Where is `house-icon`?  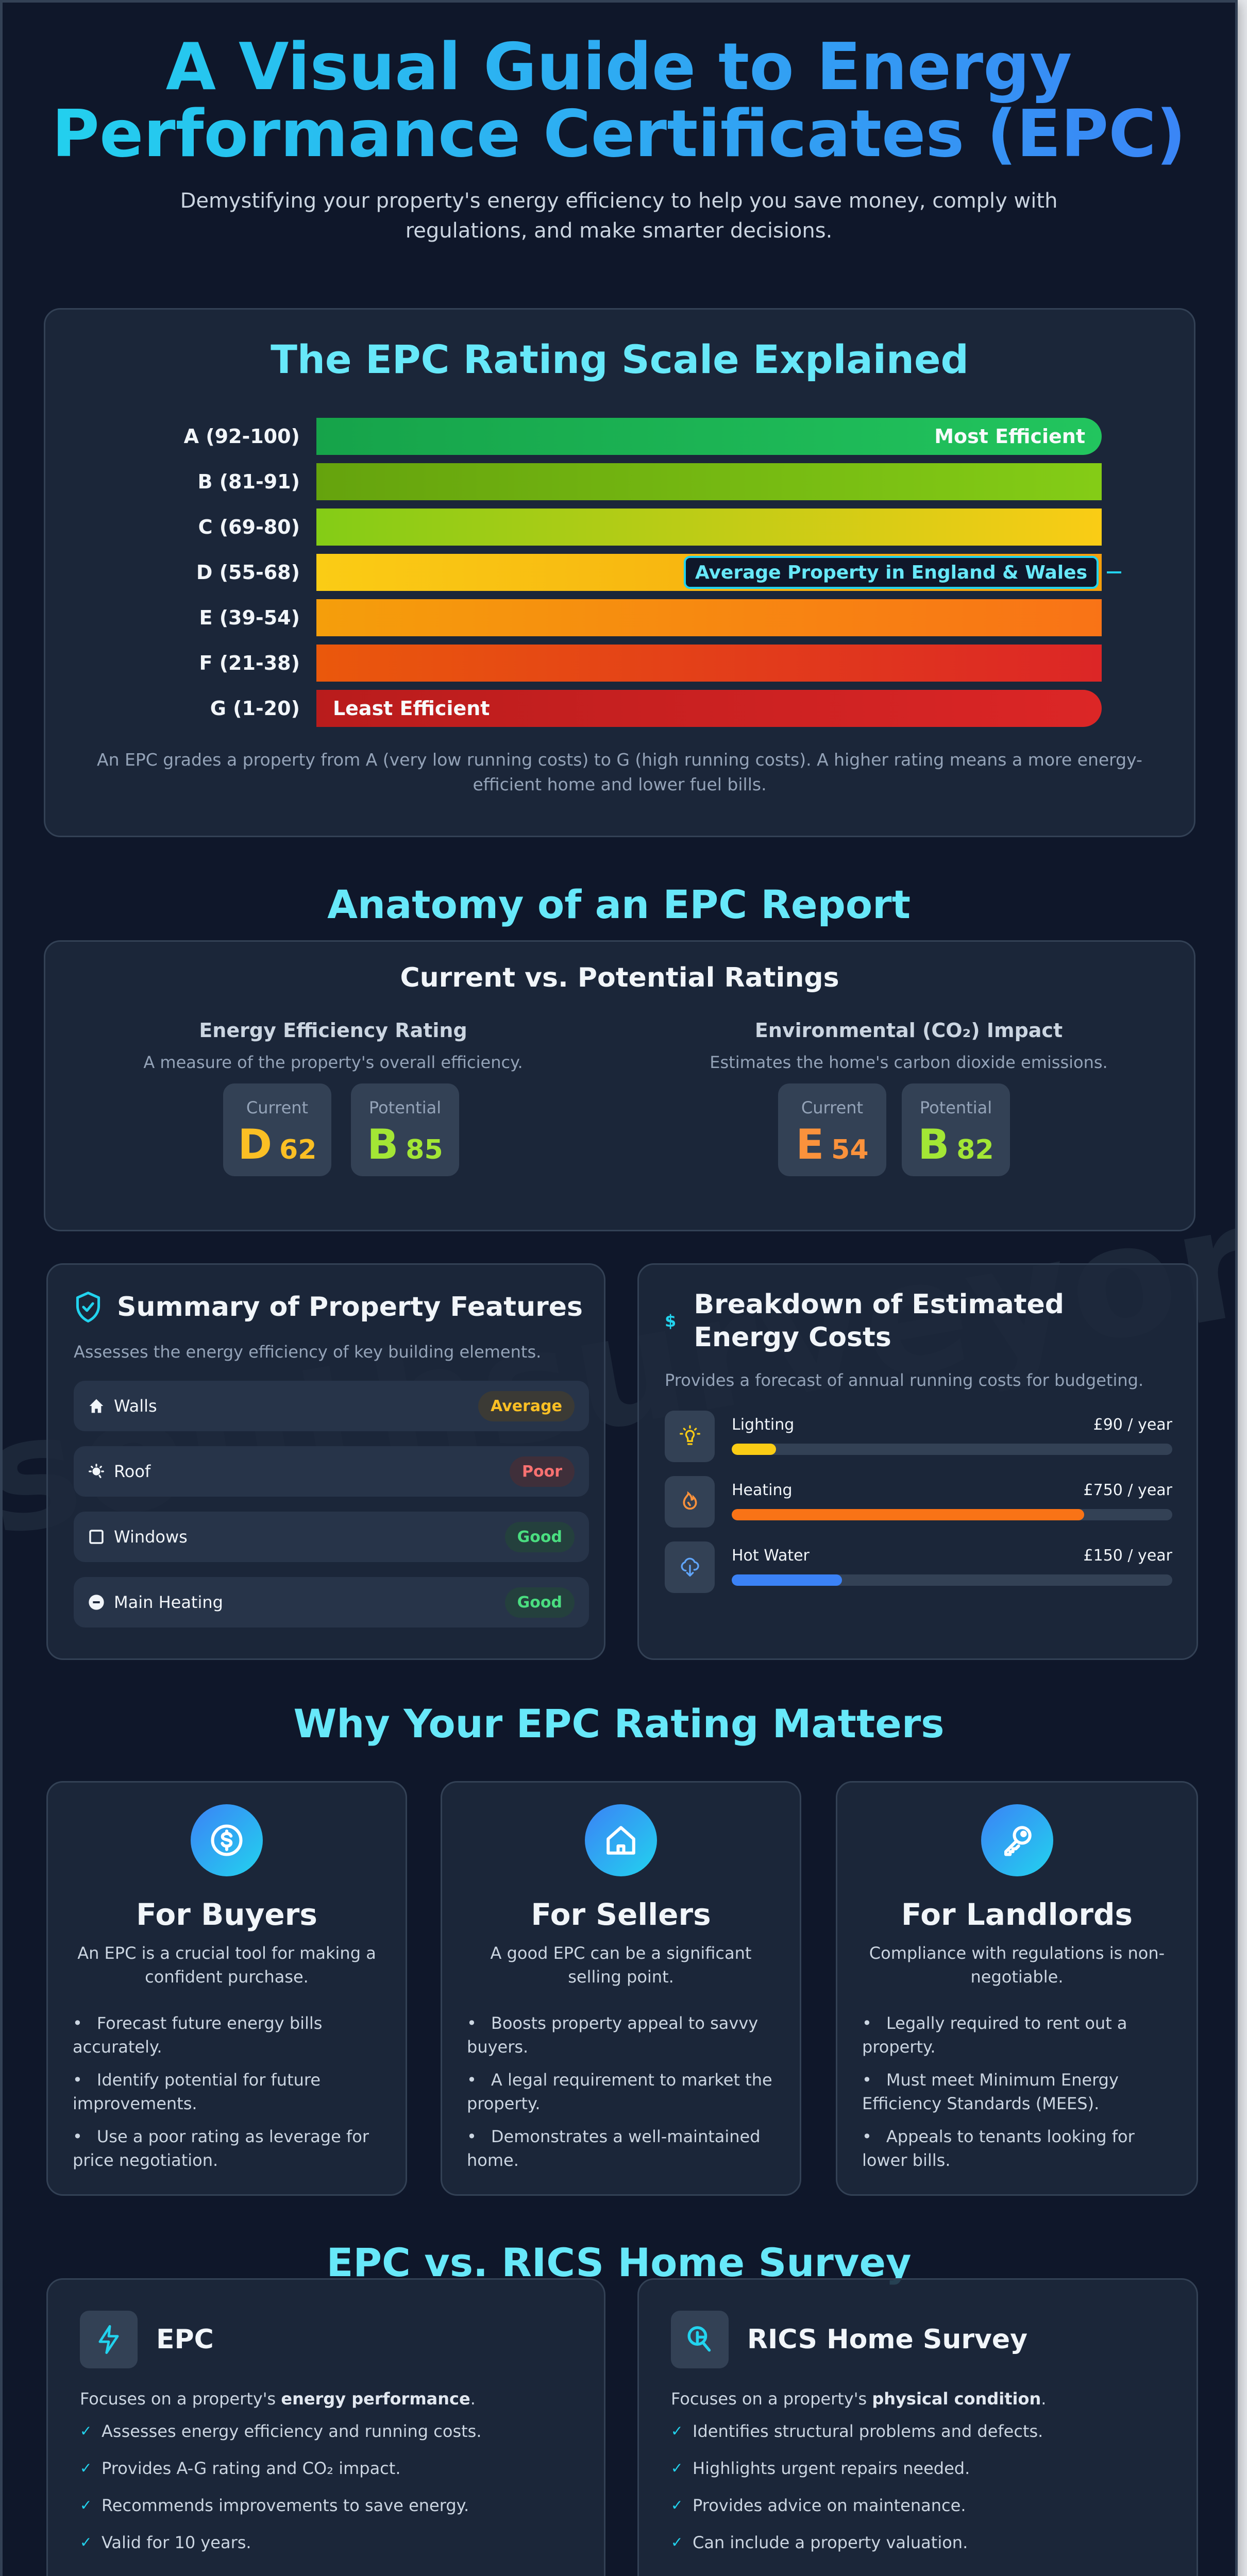
house-icon is located at coordinates (96, 1406).